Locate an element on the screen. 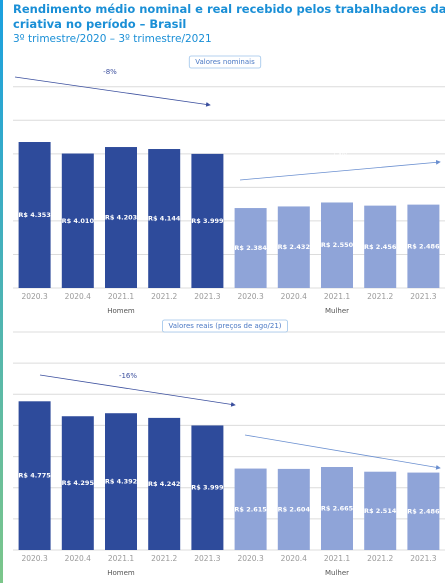 The image size is (445, 587). chart-title: Valores nominais is located at coordinates (225, 62).